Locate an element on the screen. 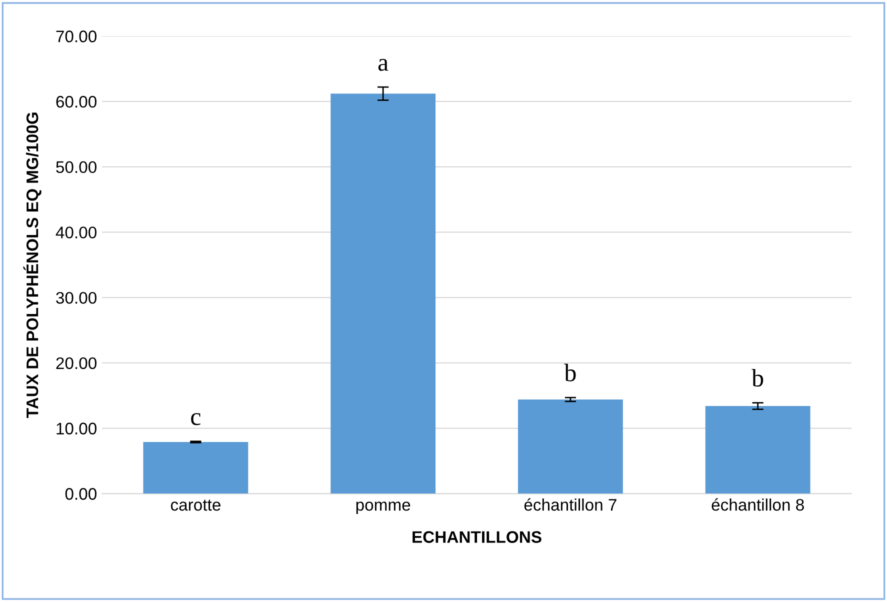 This screenshot has width=887, height=602. x-tick-label: échantillon 8 is located at coordinates (758, 504).